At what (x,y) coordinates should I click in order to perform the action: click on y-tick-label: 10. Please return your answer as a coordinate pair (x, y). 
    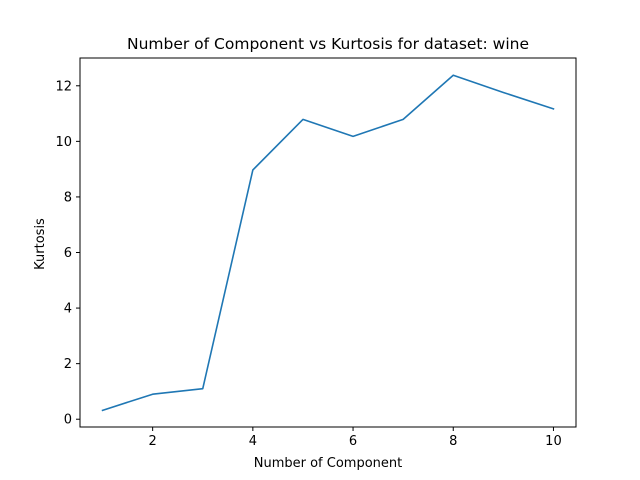
    Looking at the image, I should click on (63, 142).